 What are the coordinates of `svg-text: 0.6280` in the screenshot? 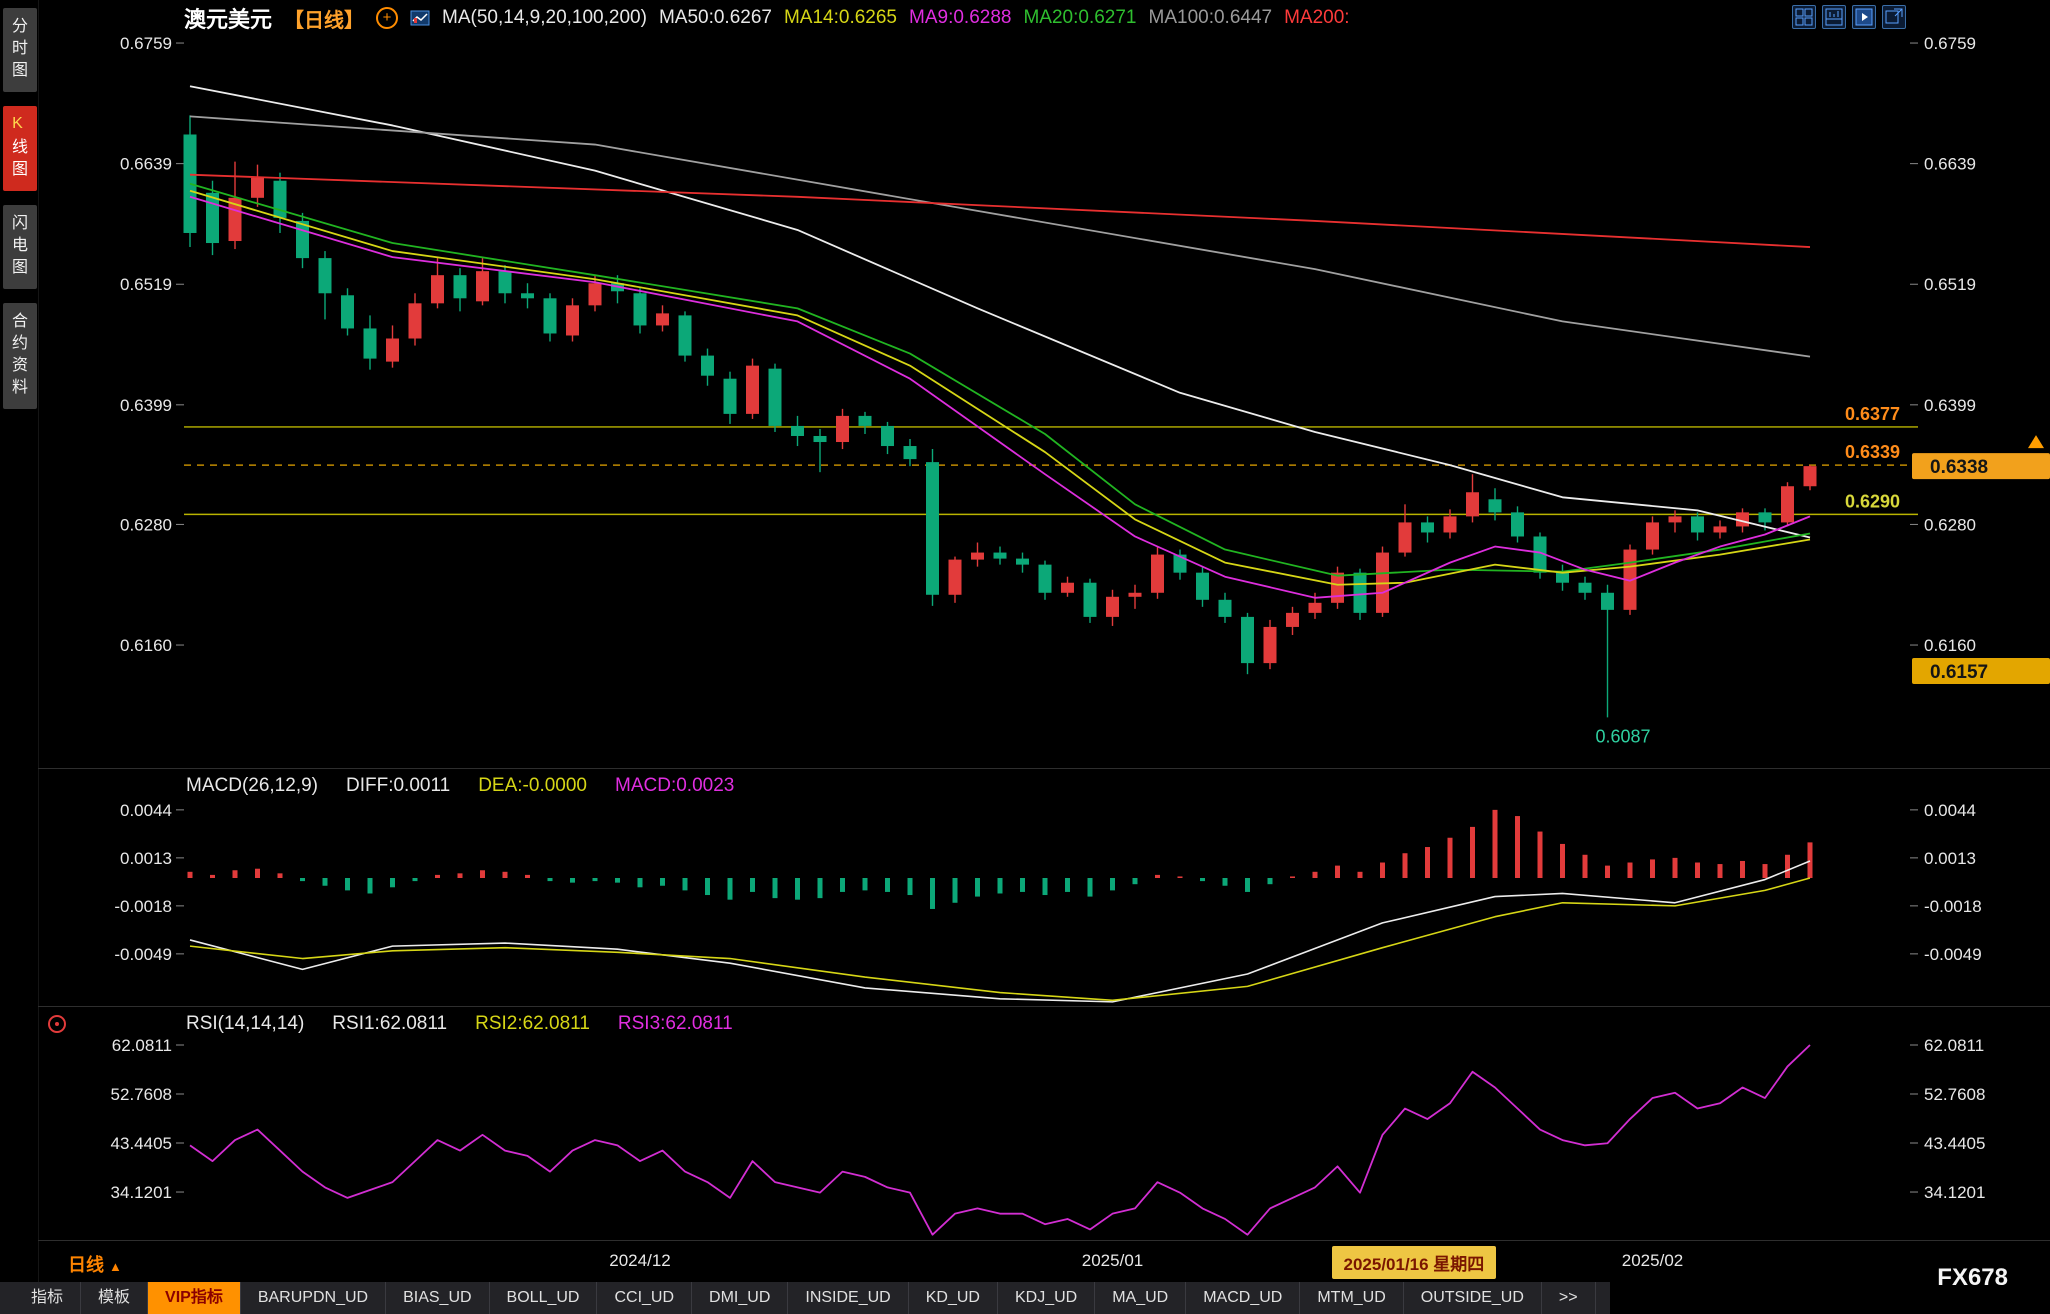 It's located at (1950, 524).